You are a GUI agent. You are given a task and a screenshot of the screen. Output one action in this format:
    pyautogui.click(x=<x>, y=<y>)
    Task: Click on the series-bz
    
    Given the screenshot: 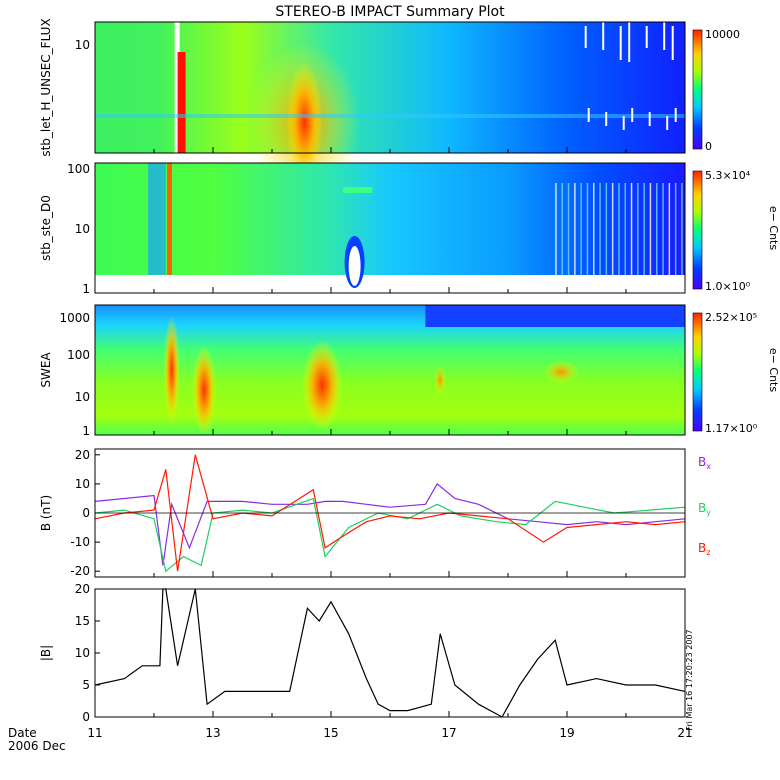 What is the action you would take?
    pyautogui.click(x=390, y=513)
    